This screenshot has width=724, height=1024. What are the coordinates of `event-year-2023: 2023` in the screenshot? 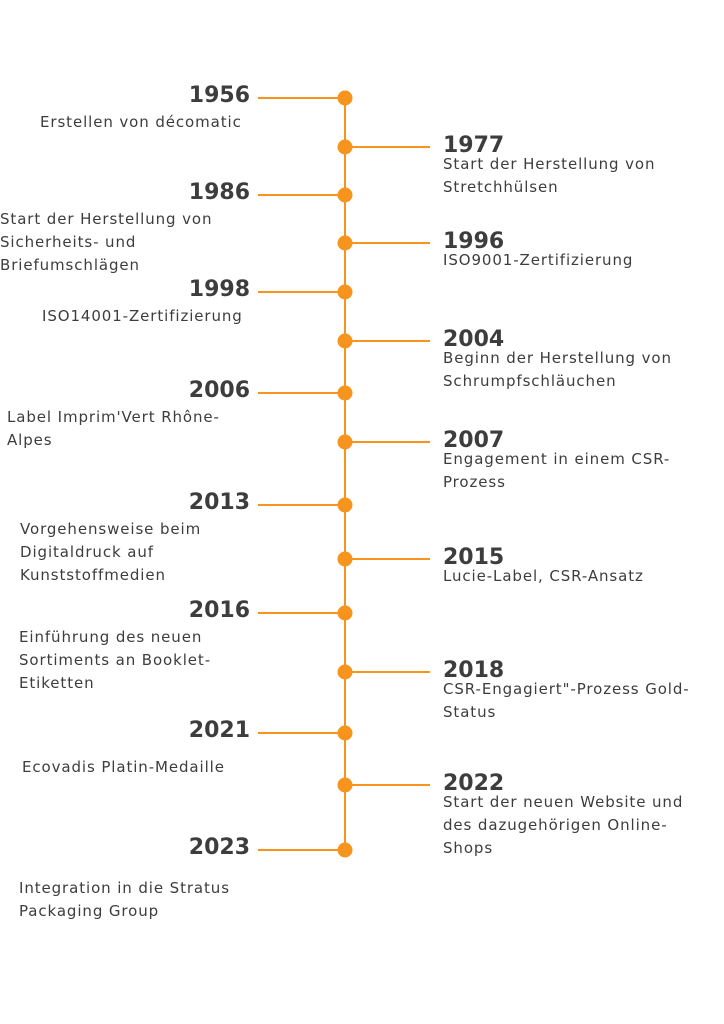 It's located at (219, 847).